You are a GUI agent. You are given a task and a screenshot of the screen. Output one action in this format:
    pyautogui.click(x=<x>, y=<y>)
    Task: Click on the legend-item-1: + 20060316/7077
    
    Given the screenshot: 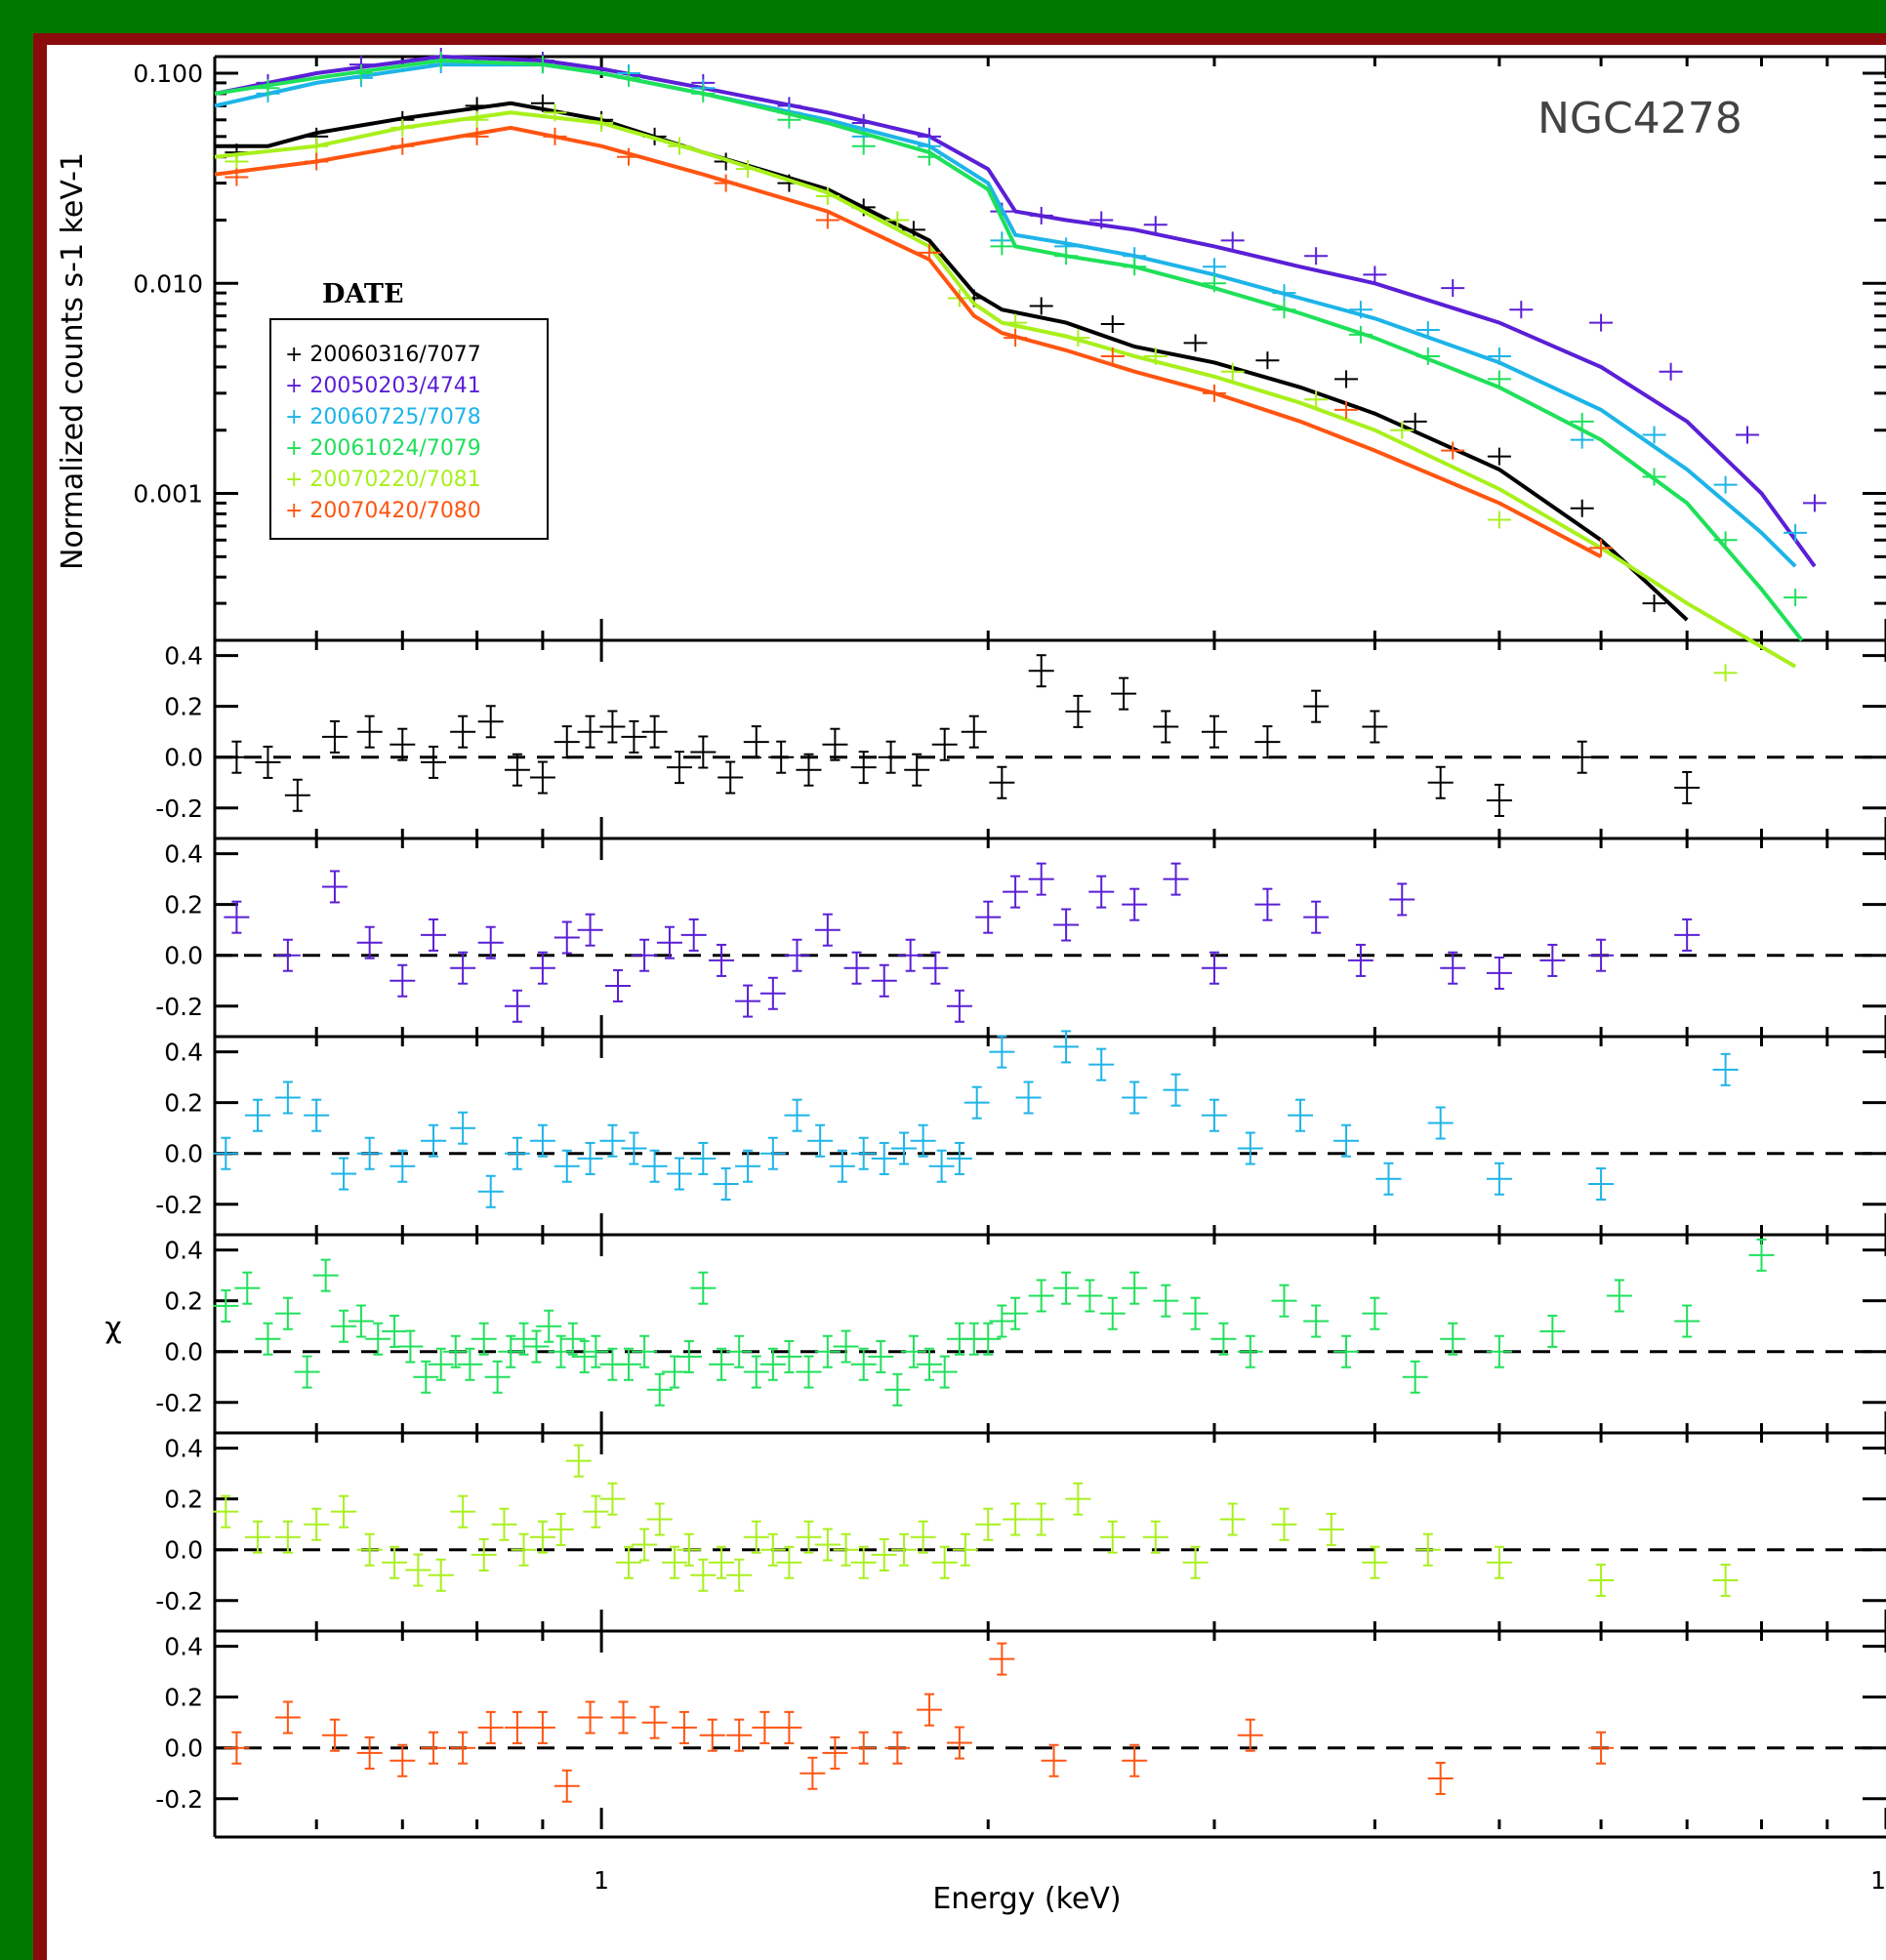 What is the action you would take?
    pyautogui.click(x=383, y=355)
    